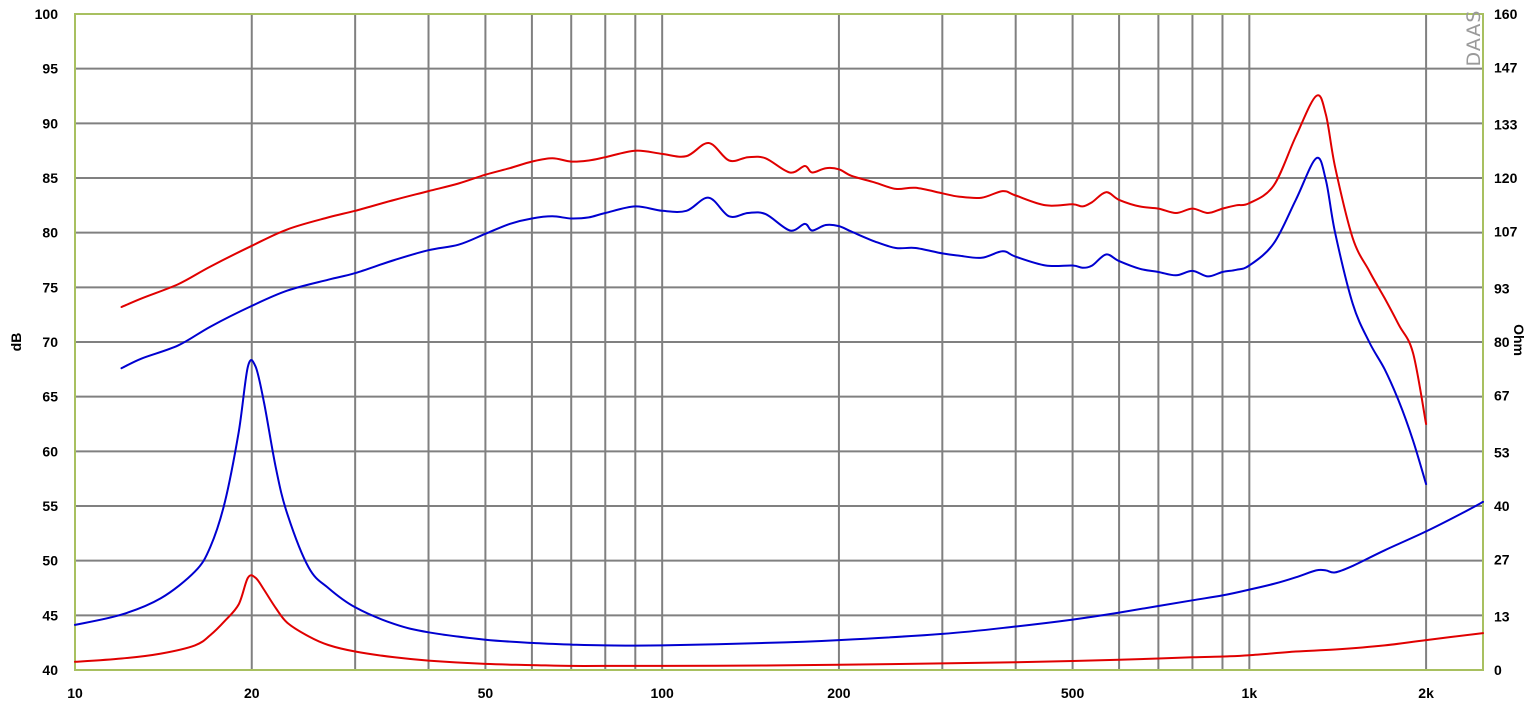  What do you see at coordinates (1506, 125) in the screenshot?
I see `y-right-tick-label: 133` at bounding box center [1506, 125].